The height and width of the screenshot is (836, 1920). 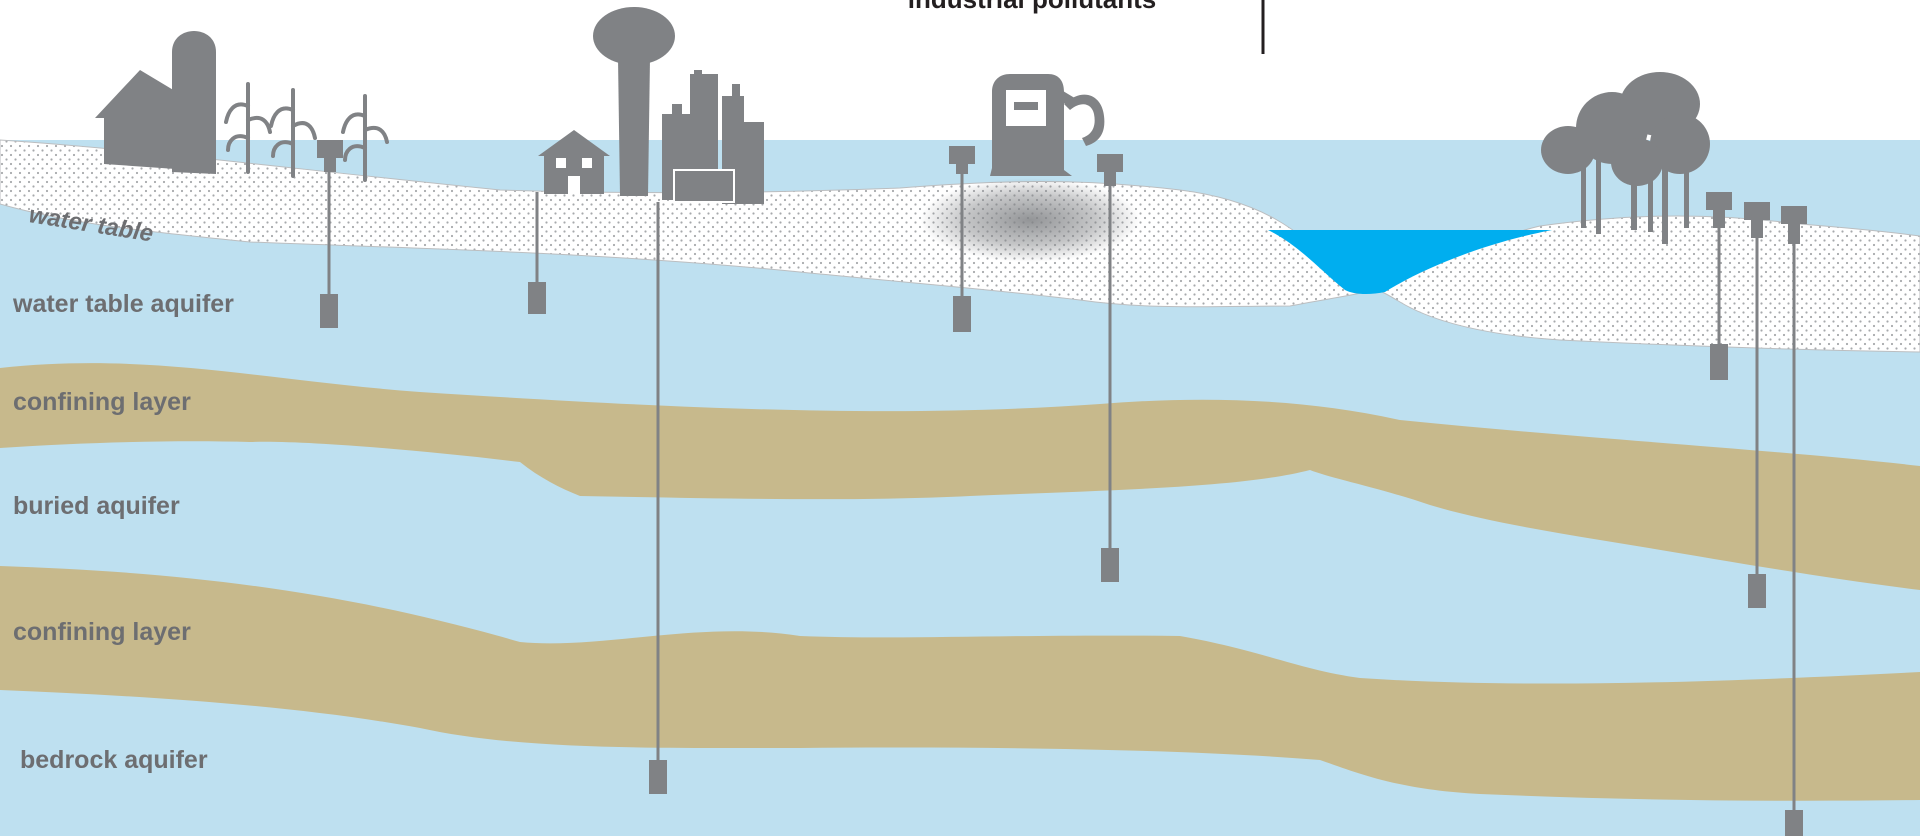 I want to click on well-house, so click(x=537, y=253).